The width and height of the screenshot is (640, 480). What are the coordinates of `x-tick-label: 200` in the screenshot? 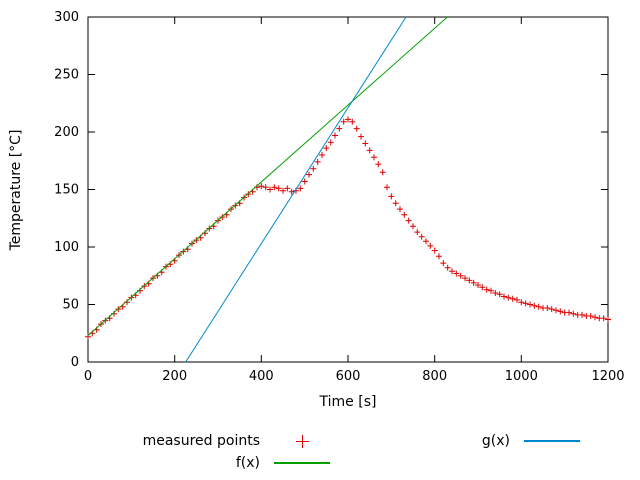 It's located at (174, 376).